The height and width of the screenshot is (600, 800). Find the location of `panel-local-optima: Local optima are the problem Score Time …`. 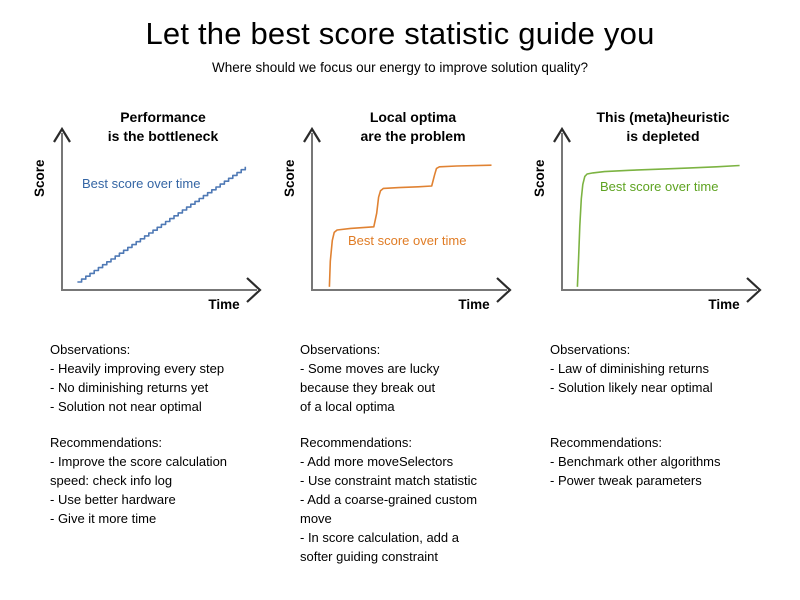

panel-local-optima: Local optima are the problem Score Time … is located at coordinates (405, 212).